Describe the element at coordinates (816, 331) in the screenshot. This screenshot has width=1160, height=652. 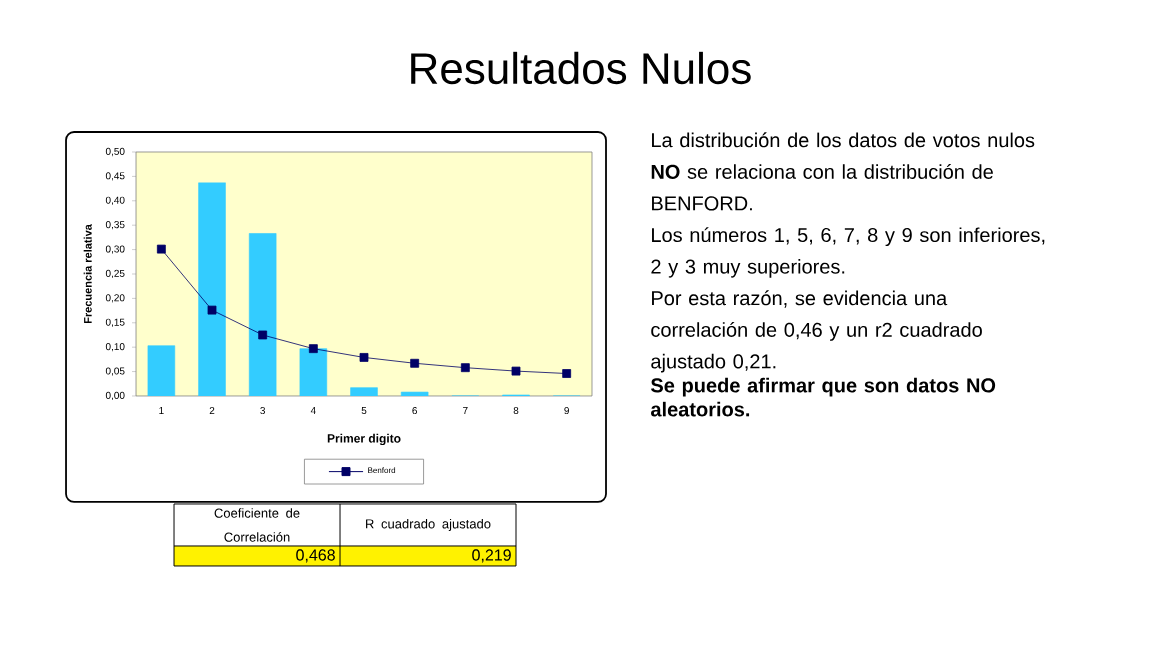
I see `text: Por esta razón, se evidencia una correlación de 0,46 y un r2 cuadrado ajustado 0,21.` at that location.